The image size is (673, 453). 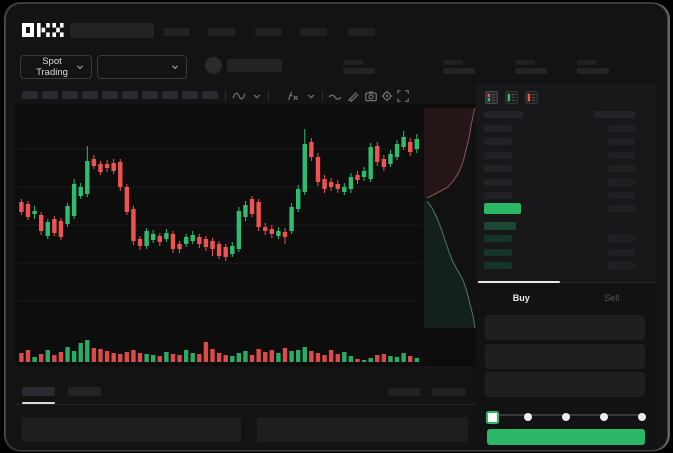 I want to click on last-price-highlight, so click(x=502, y=208).